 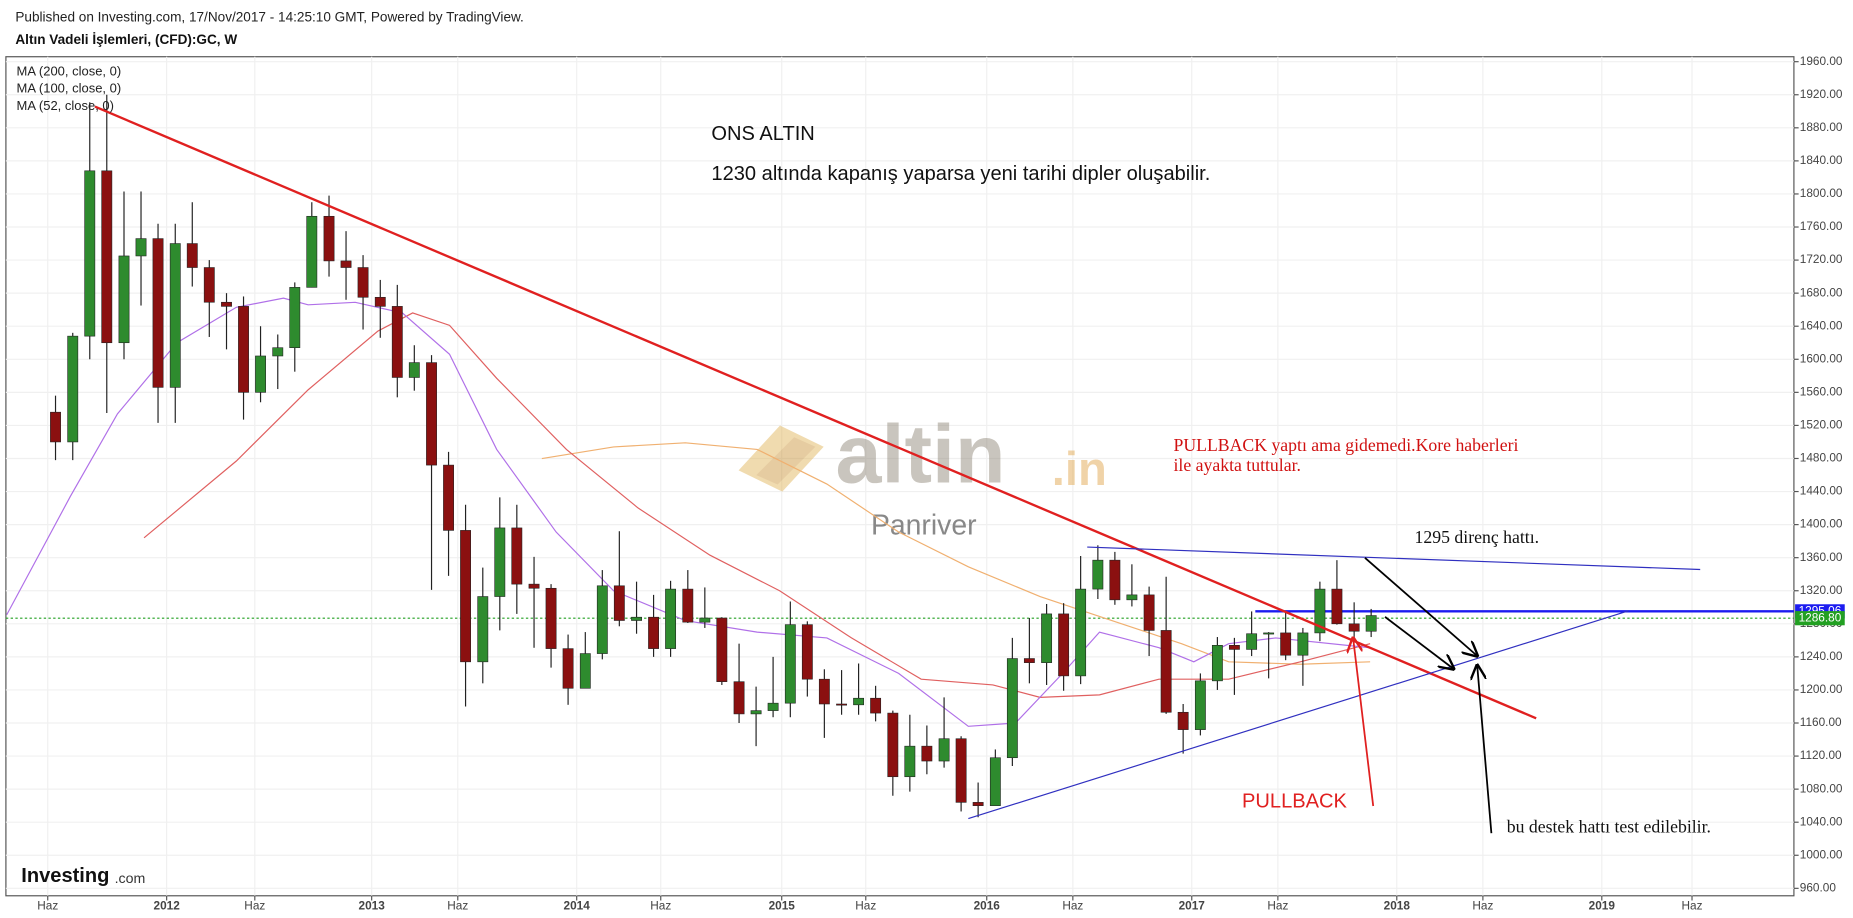 I want to click on y-tick-label: 1640.00, so click(x=1821, y=325).